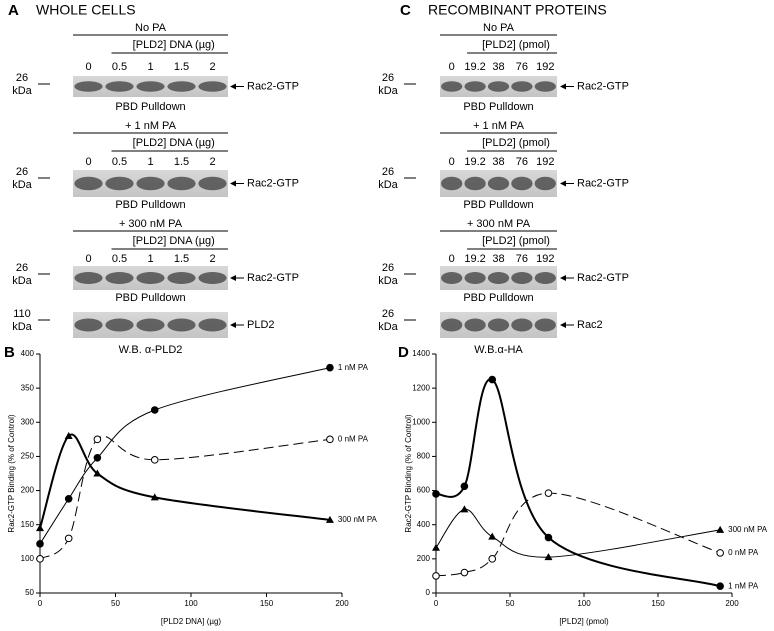 The height and width of the screenshot is (631, 774). I want to click on panel-title: WHOLE CELLS, so click(86, 10).